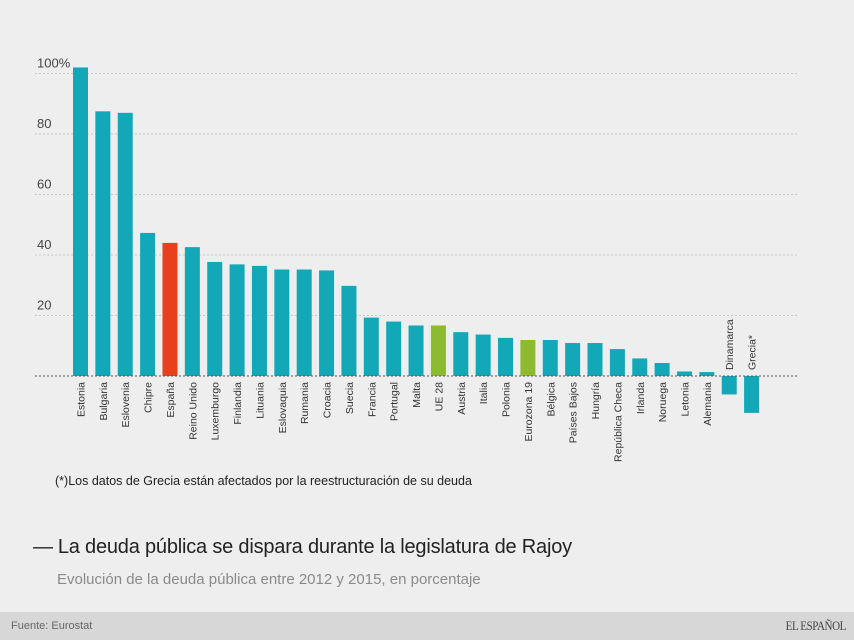 The width and height of the screenshot is (854, 640). What do you see at coordinates (350, 398) in the screenshot?
I see `x-tick-label: Suecia` at bounding box center [350, 398].